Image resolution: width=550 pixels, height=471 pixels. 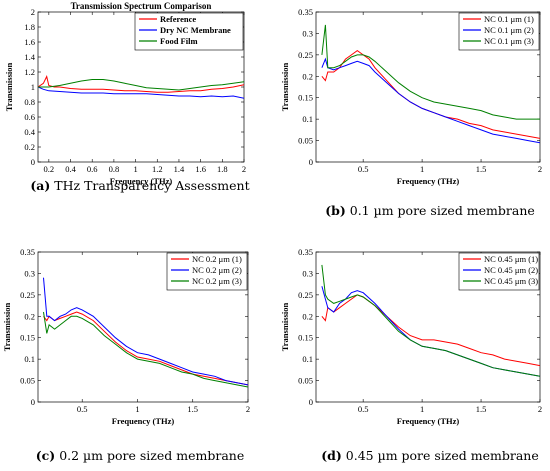 What do you see at coordinates (509, 19) in the screenshot?
I see `legend-entry: NC 0.1 μm (1)` at bounding box center [509, 19].